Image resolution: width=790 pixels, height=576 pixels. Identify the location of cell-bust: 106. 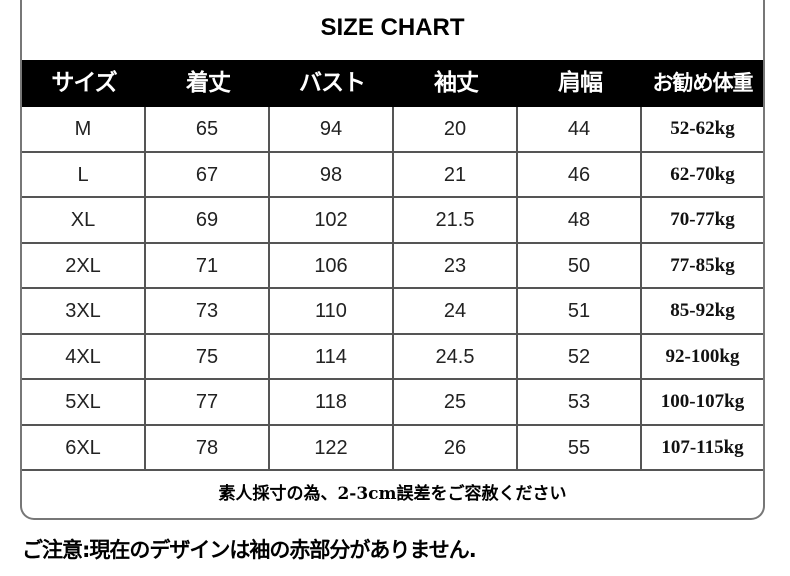
(332, 265).